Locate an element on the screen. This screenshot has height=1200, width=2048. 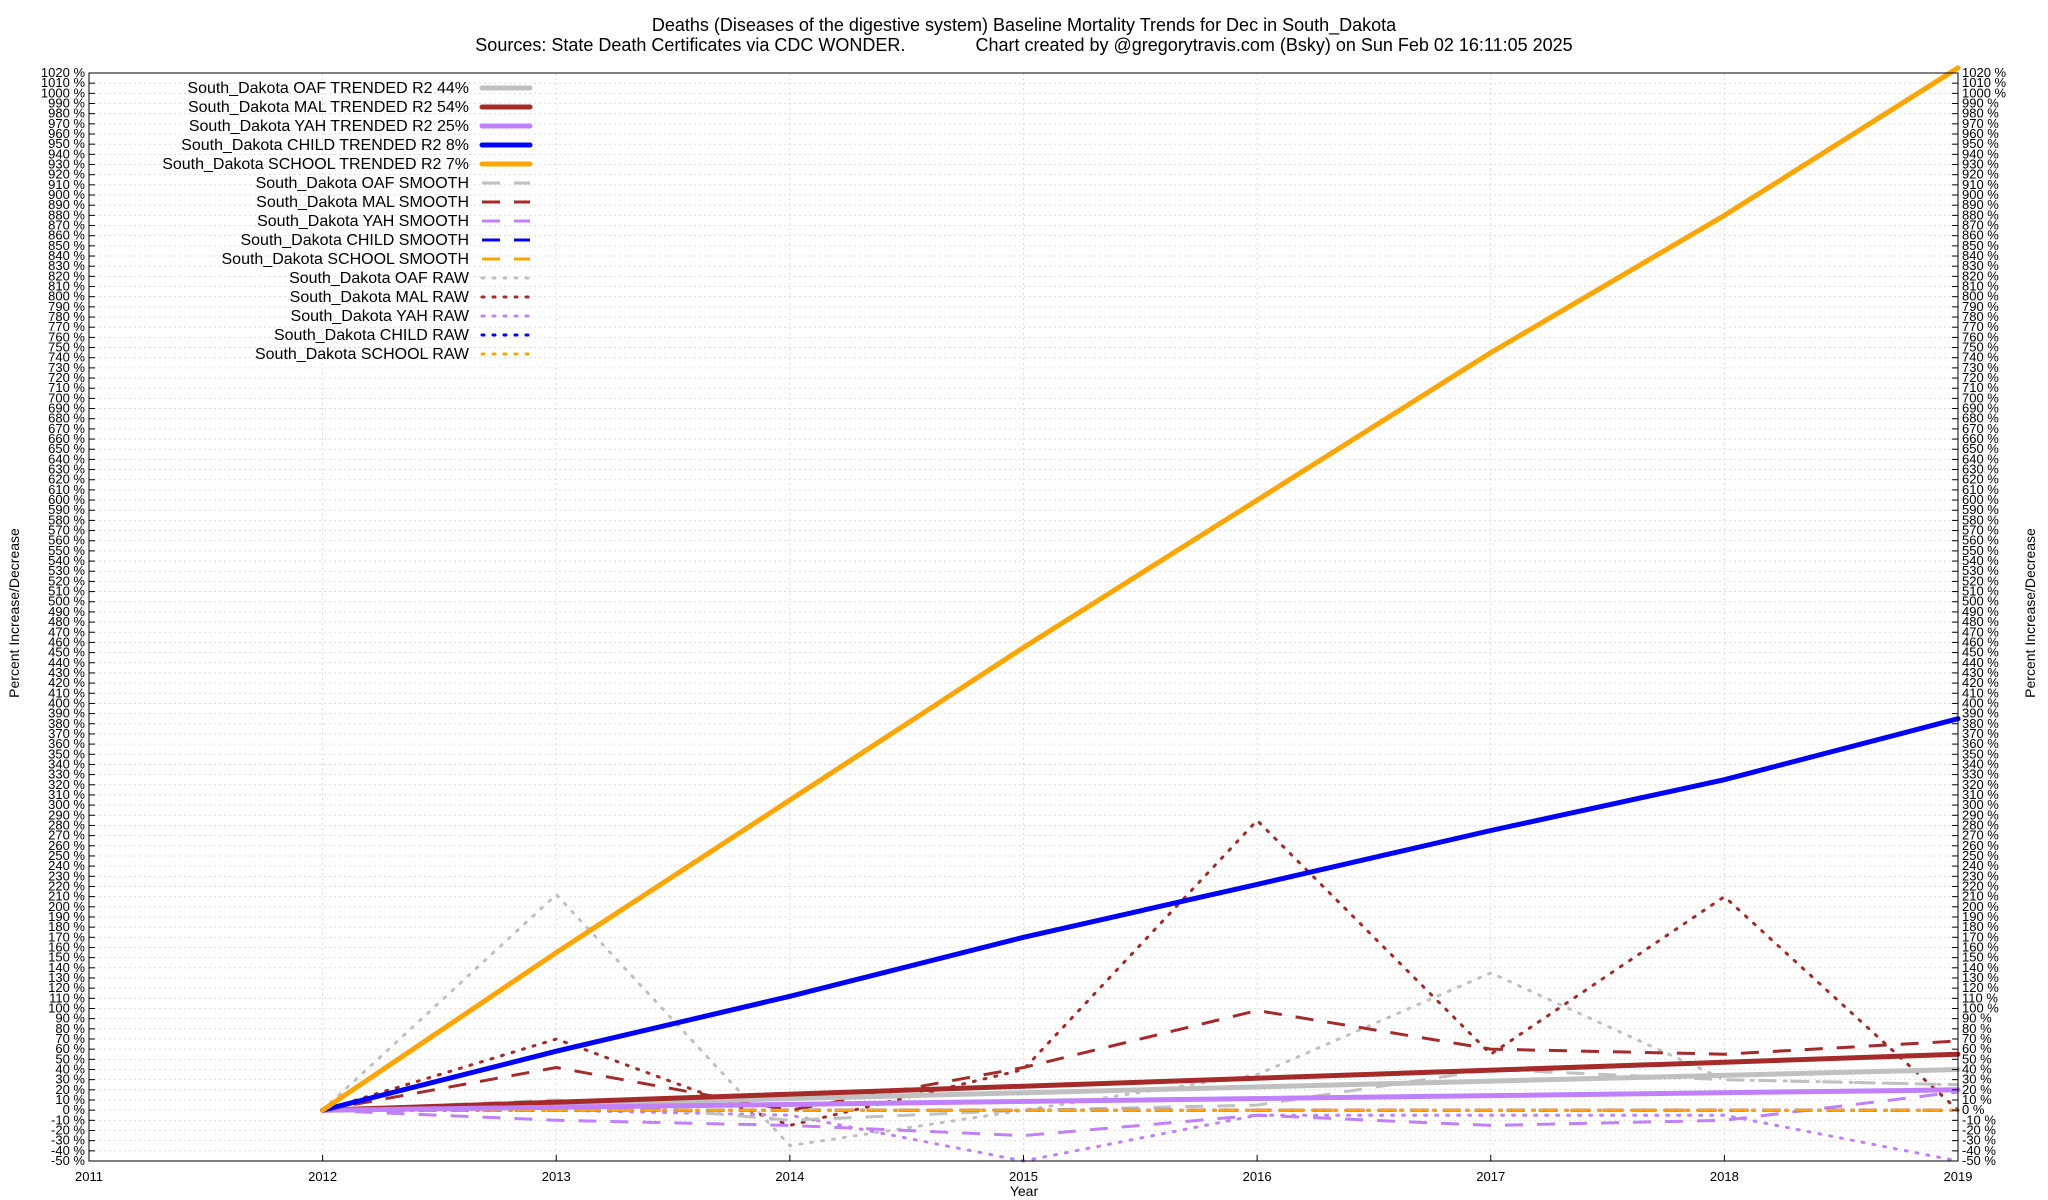
y-tick-label: 540 % is located at coordinates (66, 560).